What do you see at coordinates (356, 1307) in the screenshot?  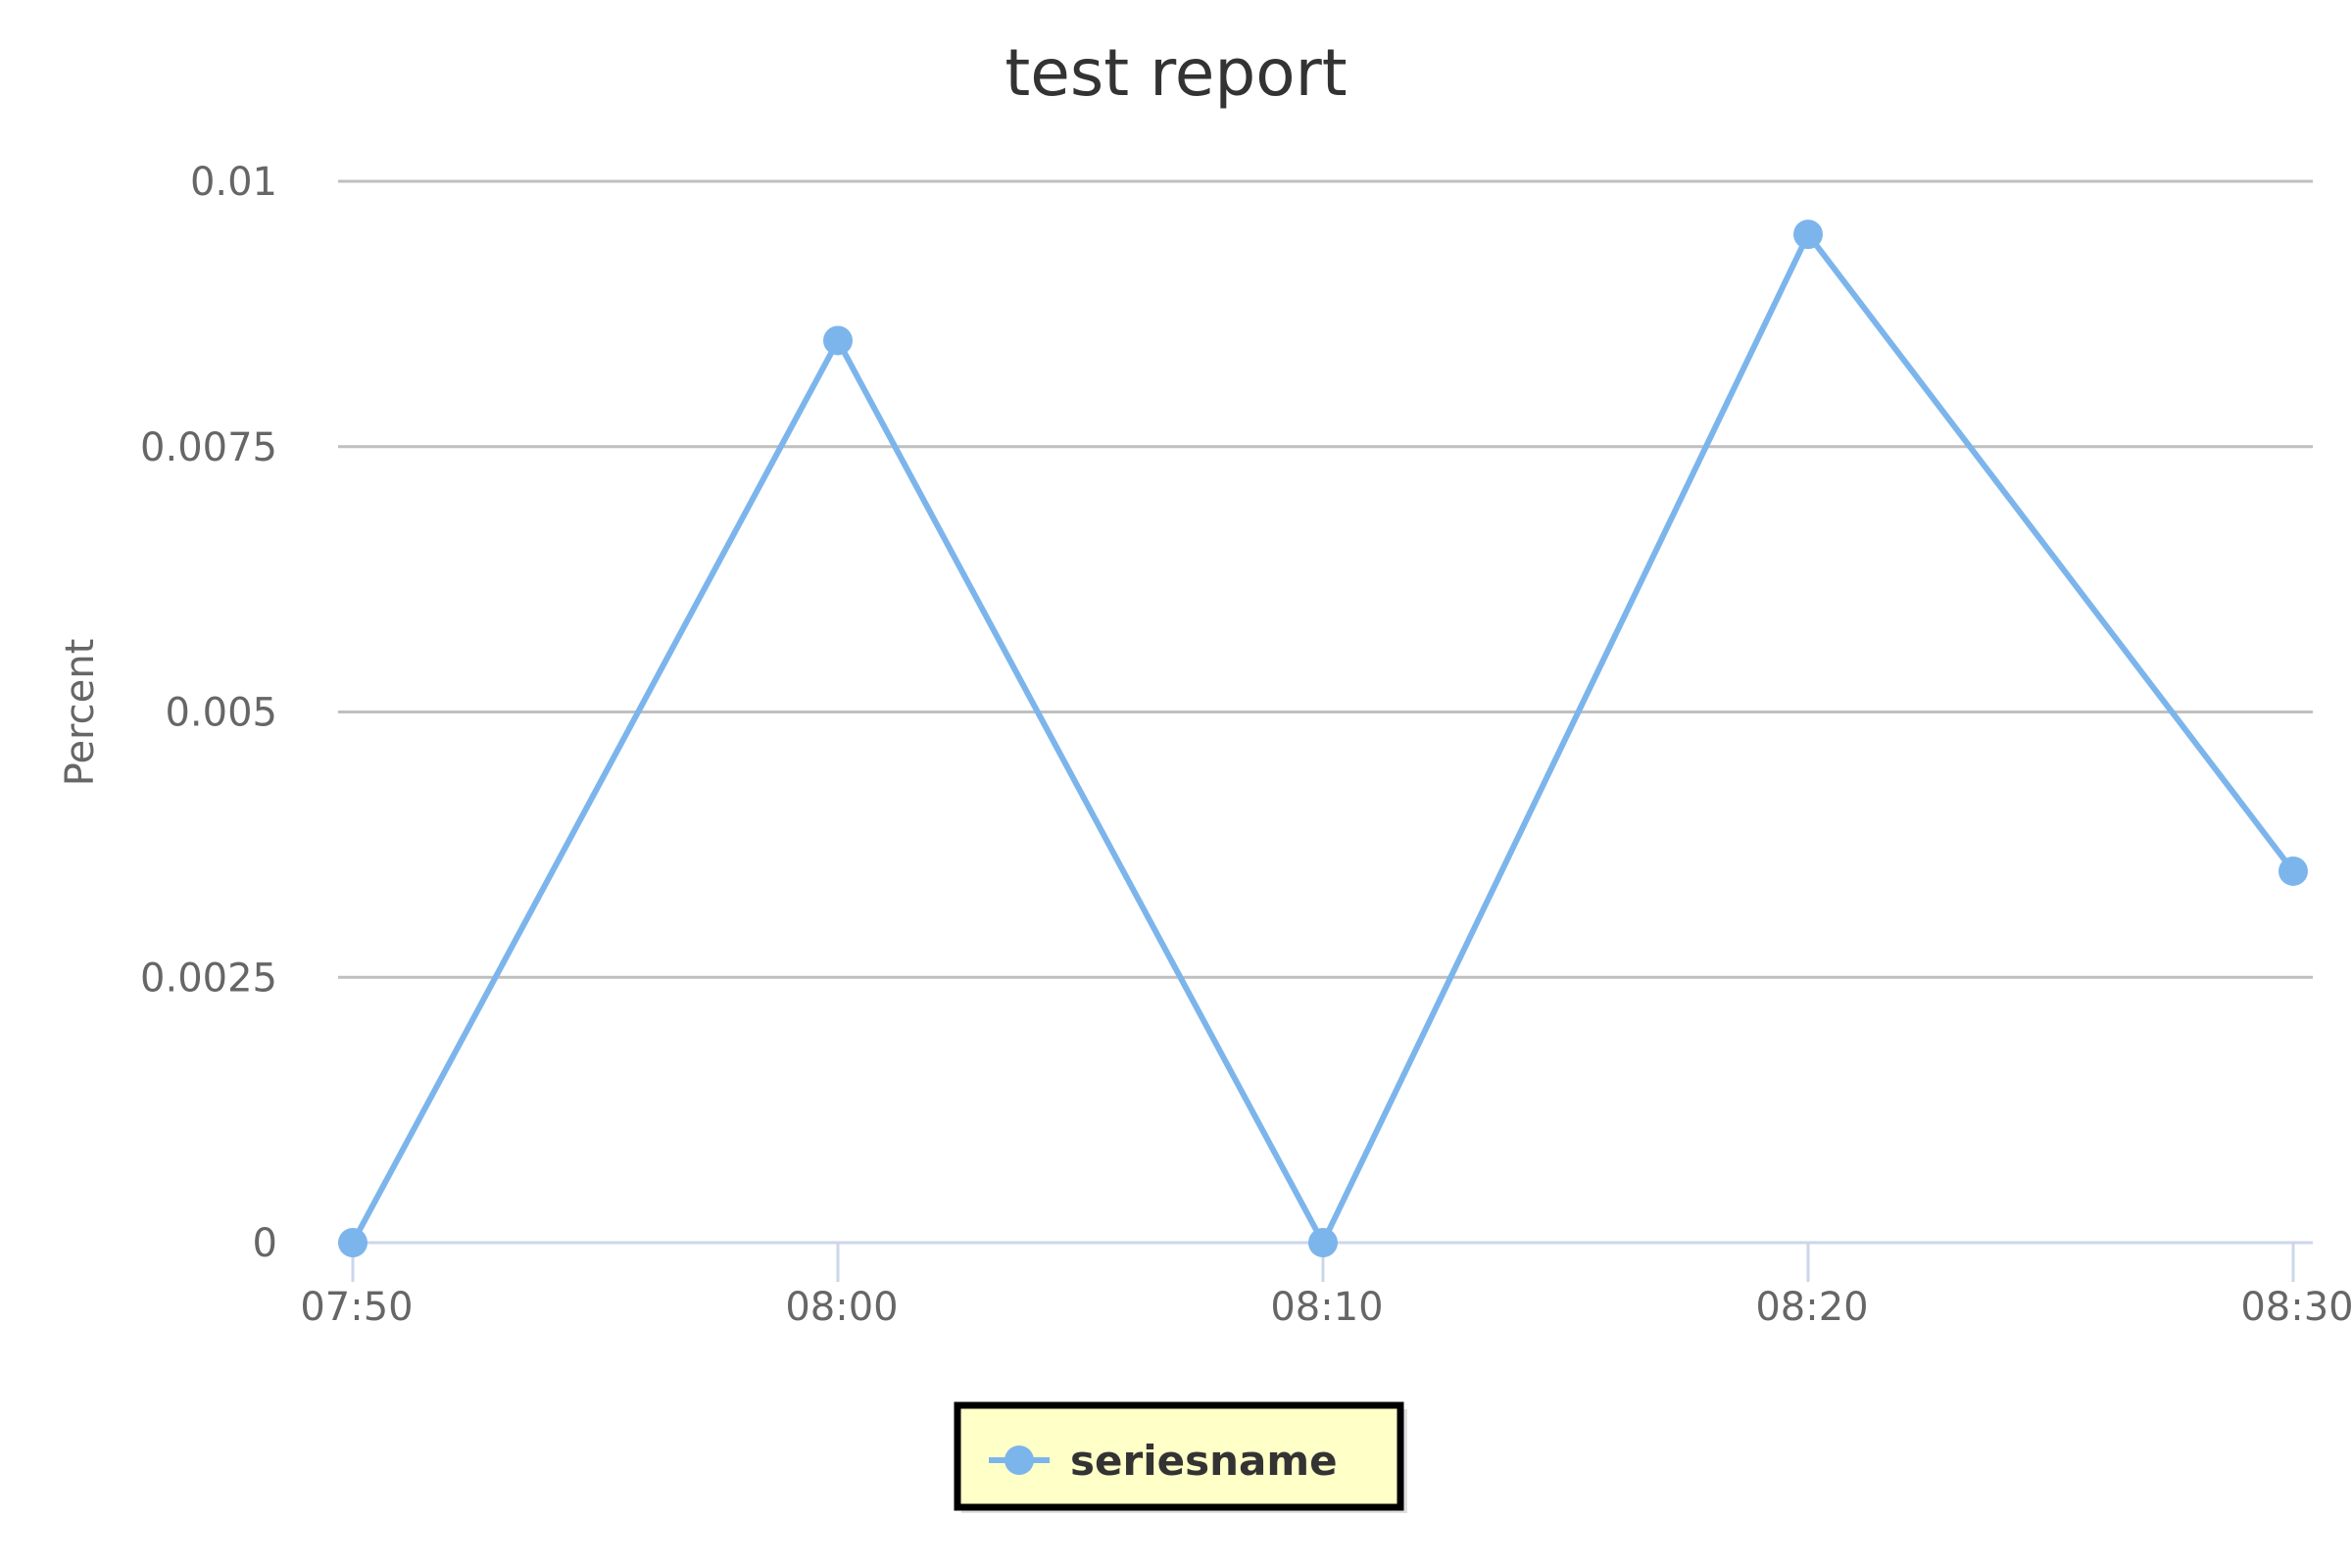 I see `x-tick-label: 07:50` at bounding box center [356, 1307].